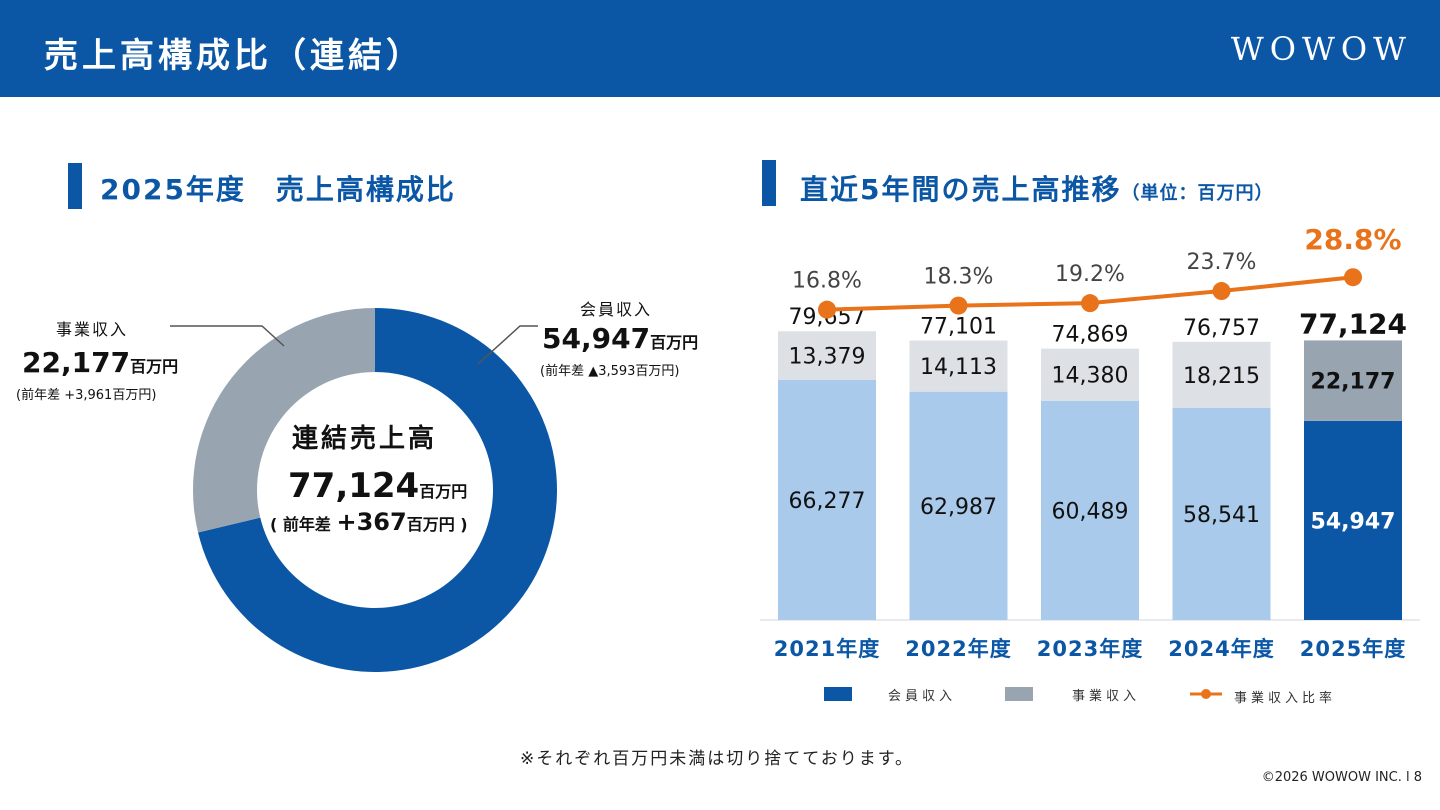 The image size is (1440, 810). What do you see at coordinates (958, 649) in the screenshot?
I see `x-tick-label-2: 2022年度` at bounding box center [958, 649].